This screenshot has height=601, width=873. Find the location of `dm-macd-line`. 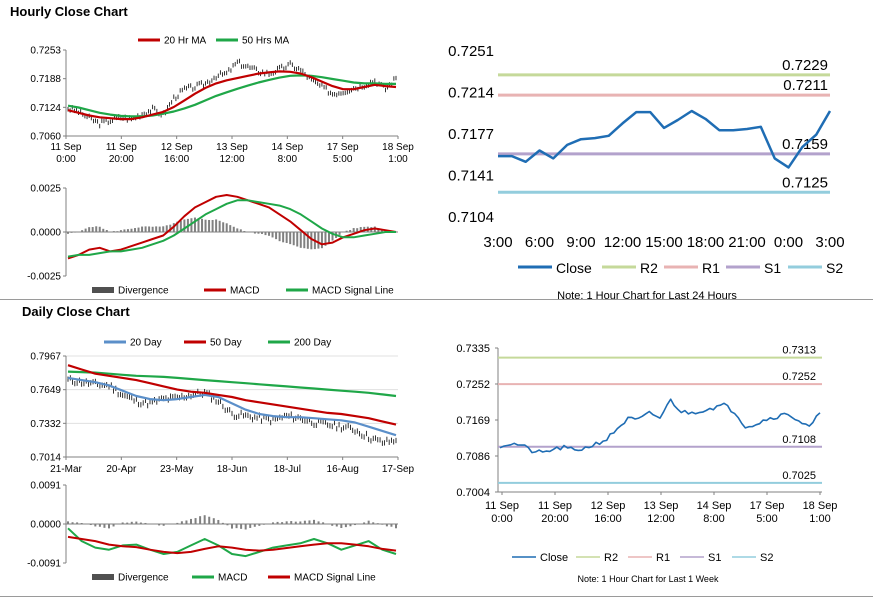

dm-macd-line is located at coordinates (232, 542).